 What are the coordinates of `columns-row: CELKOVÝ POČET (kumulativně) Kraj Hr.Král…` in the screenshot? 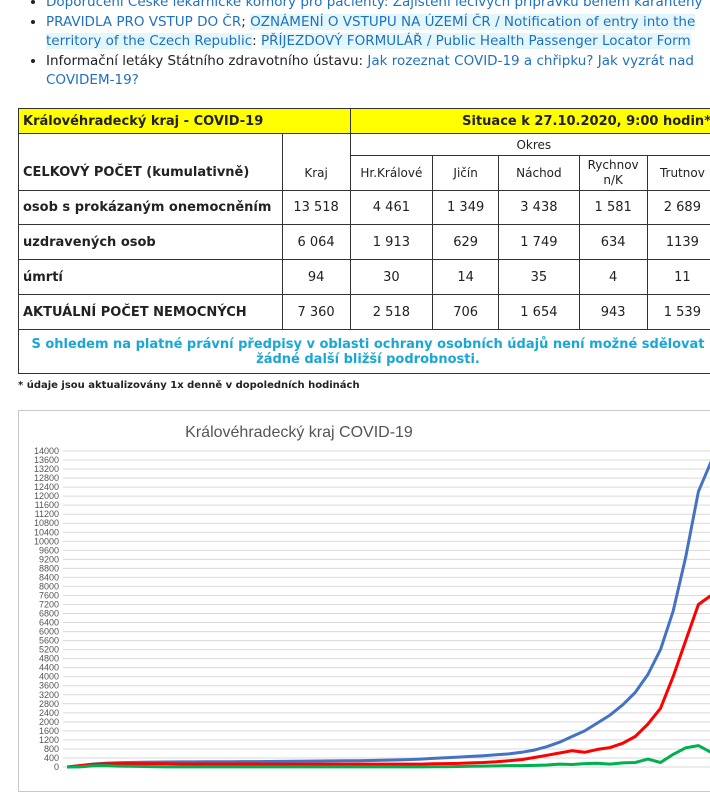 It's located at (364, 173).